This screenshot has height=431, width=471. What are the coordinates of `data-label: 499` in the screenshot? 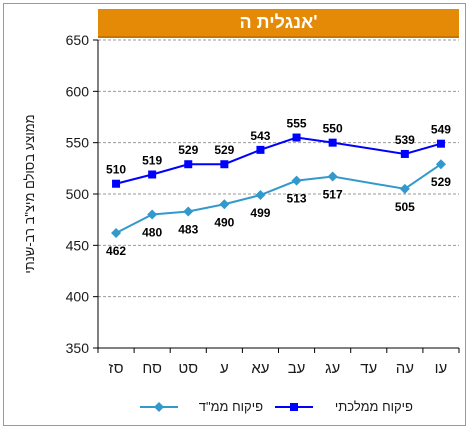 It's located at (260, 213).